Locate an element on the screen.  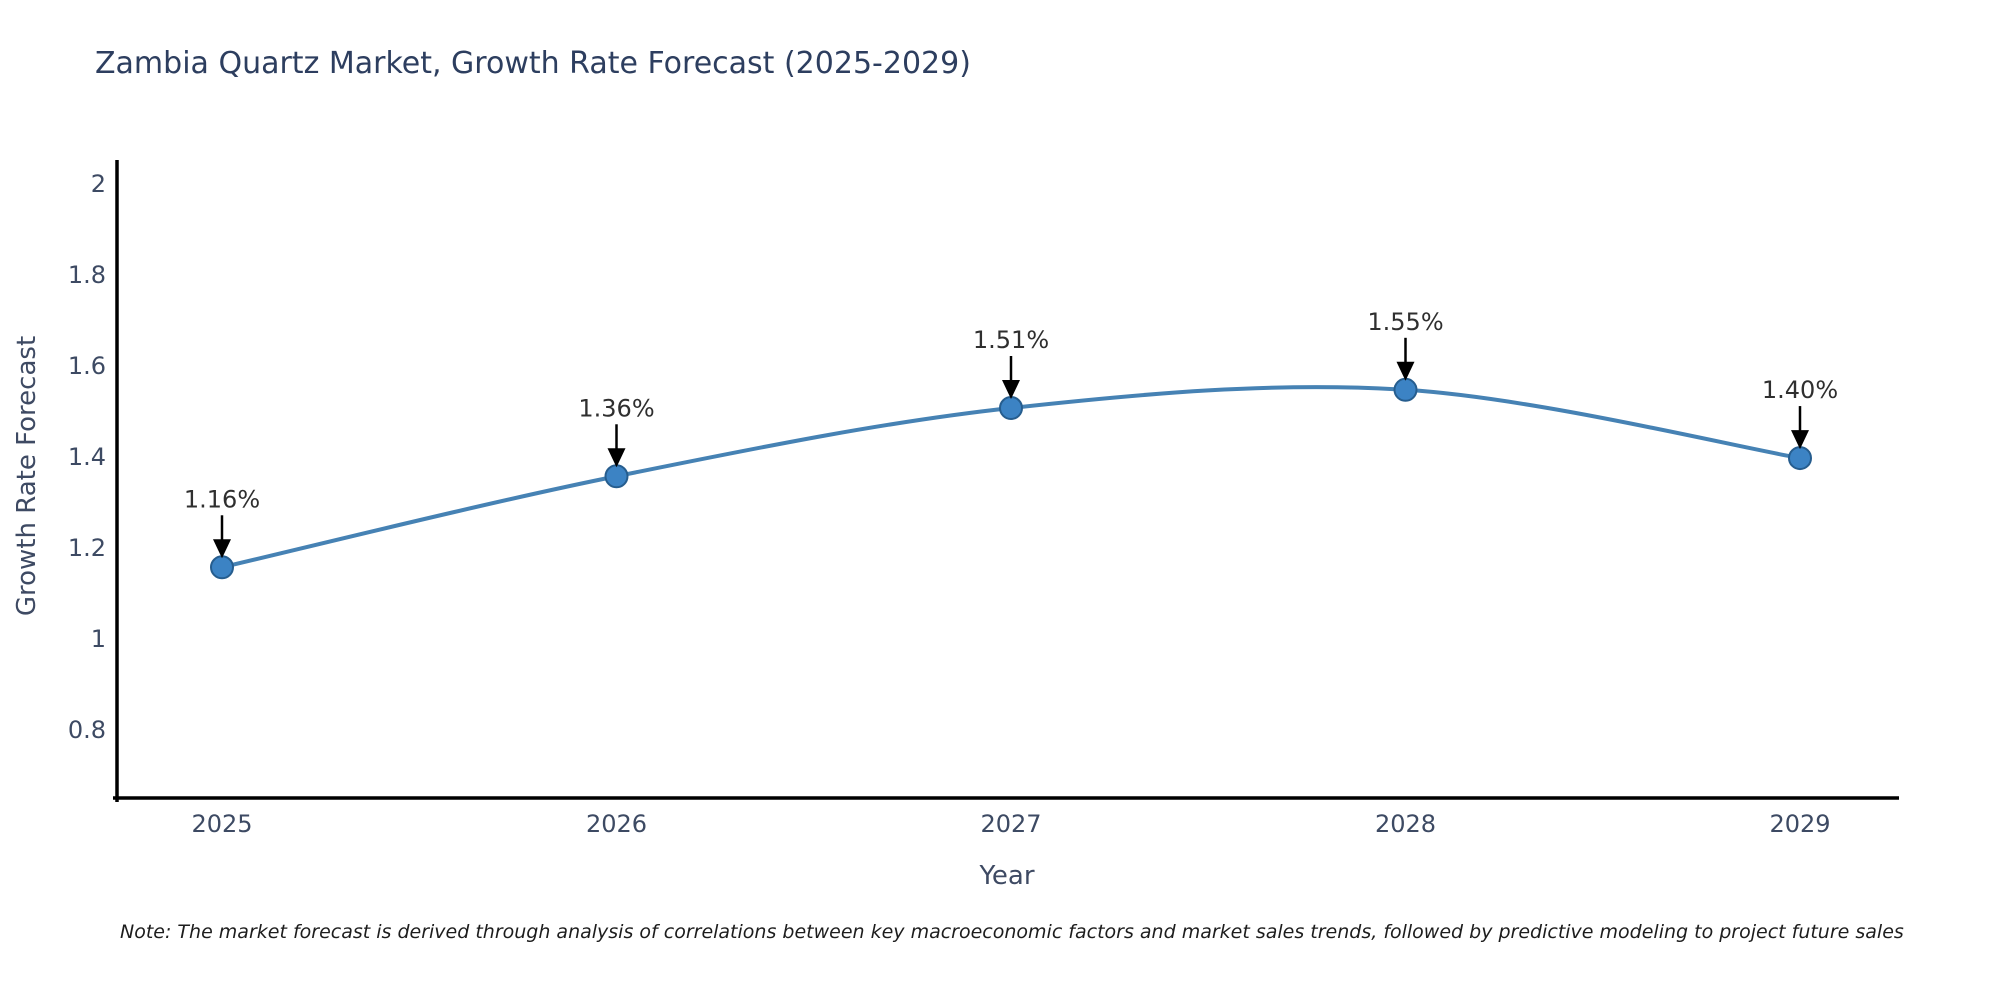
point-value-label: 1.40% is located at coordinates (1800, 390).